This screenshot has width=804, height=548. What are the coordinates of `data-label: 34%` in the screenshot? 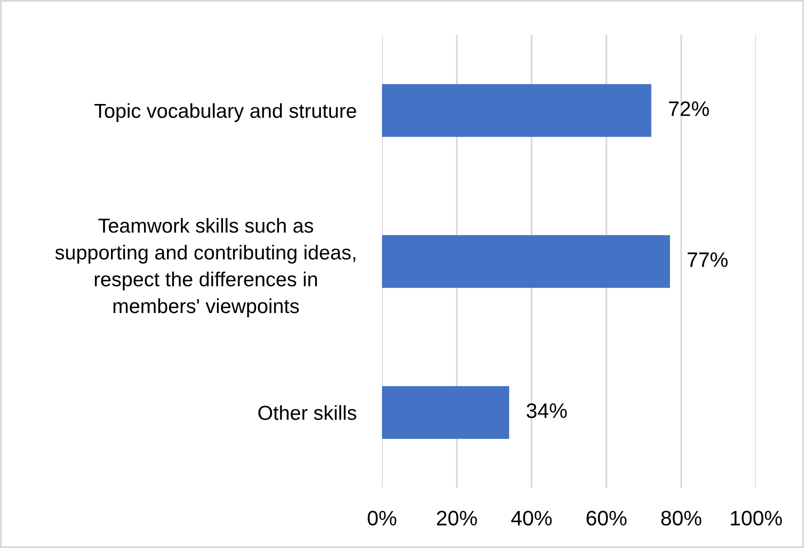 It's located at (546, 410).